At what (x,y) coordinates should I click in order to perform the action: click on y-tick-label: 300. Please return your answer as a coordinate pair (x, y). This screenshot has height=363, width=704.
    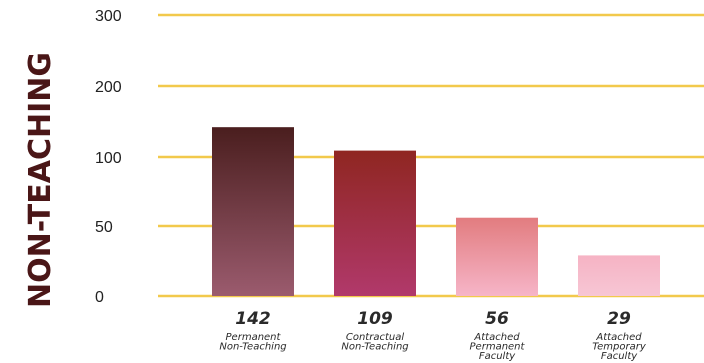
    Looking at the image, I should click on (108, 16).